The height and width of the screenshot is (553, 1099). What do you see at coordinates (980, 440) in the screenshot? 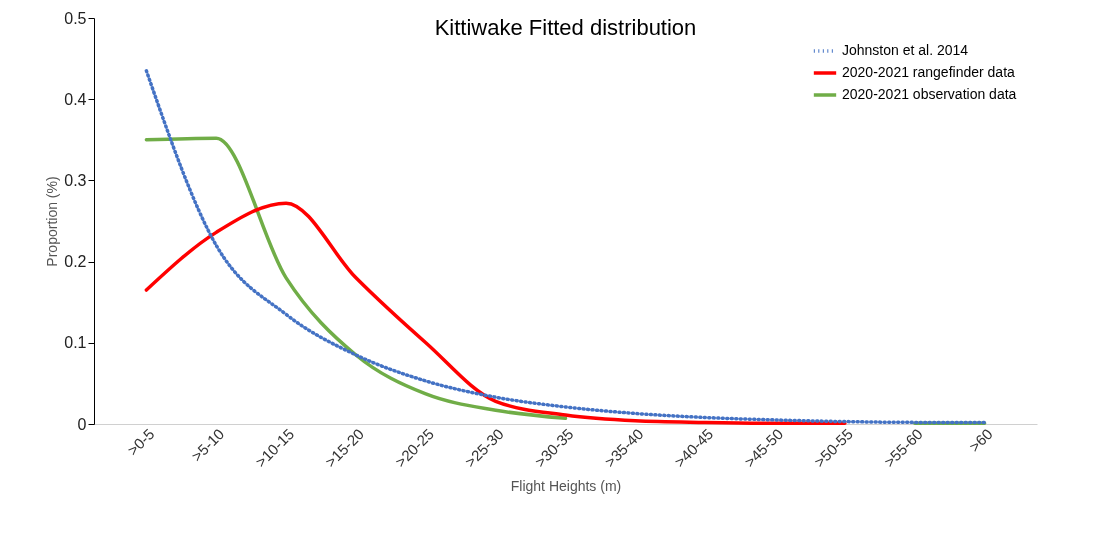
I see `x-tick-label: >60` at bounding box center [980, 440].